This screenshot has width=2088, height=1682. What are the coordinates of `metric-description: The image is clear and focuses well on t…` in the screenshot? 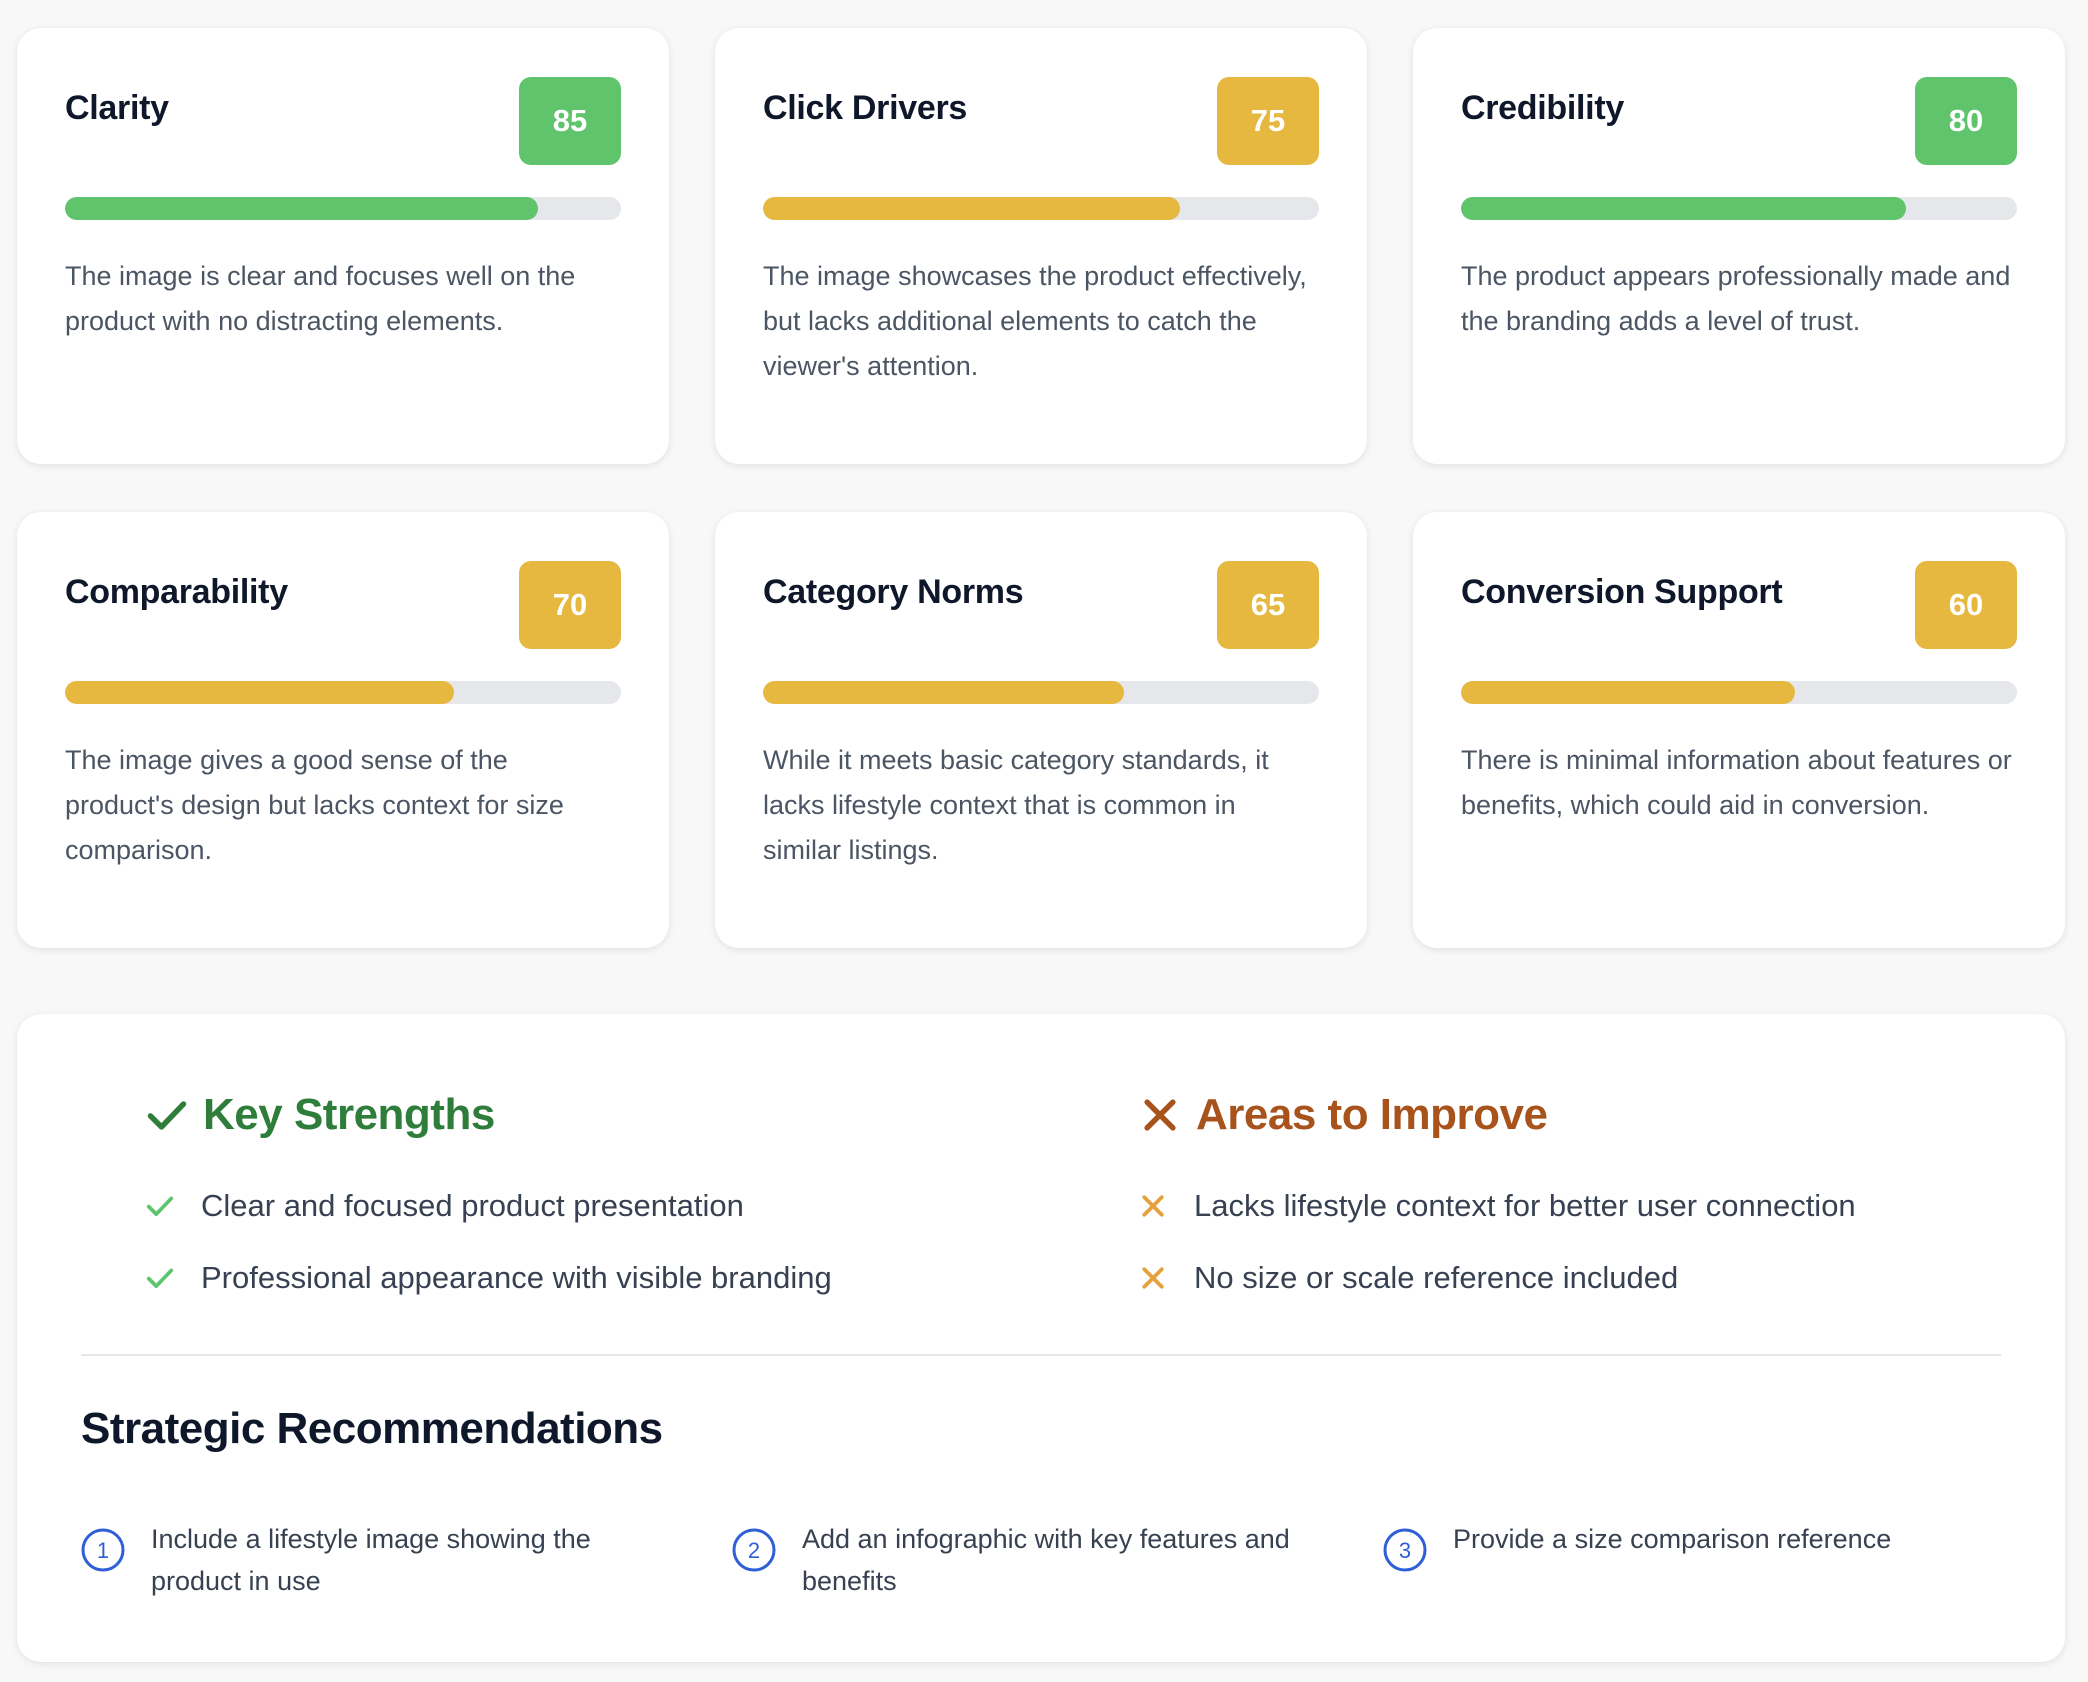 It's located at (320, 298).